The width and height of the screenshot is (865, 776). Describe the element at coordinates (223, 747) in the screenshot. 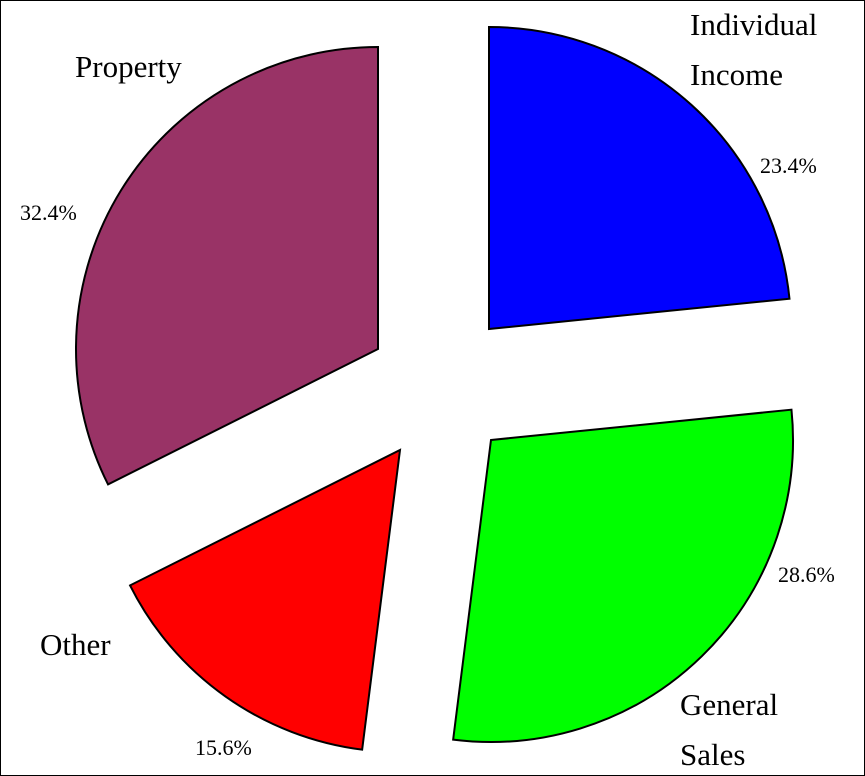

I see `value-label: 15.6%` at that location.